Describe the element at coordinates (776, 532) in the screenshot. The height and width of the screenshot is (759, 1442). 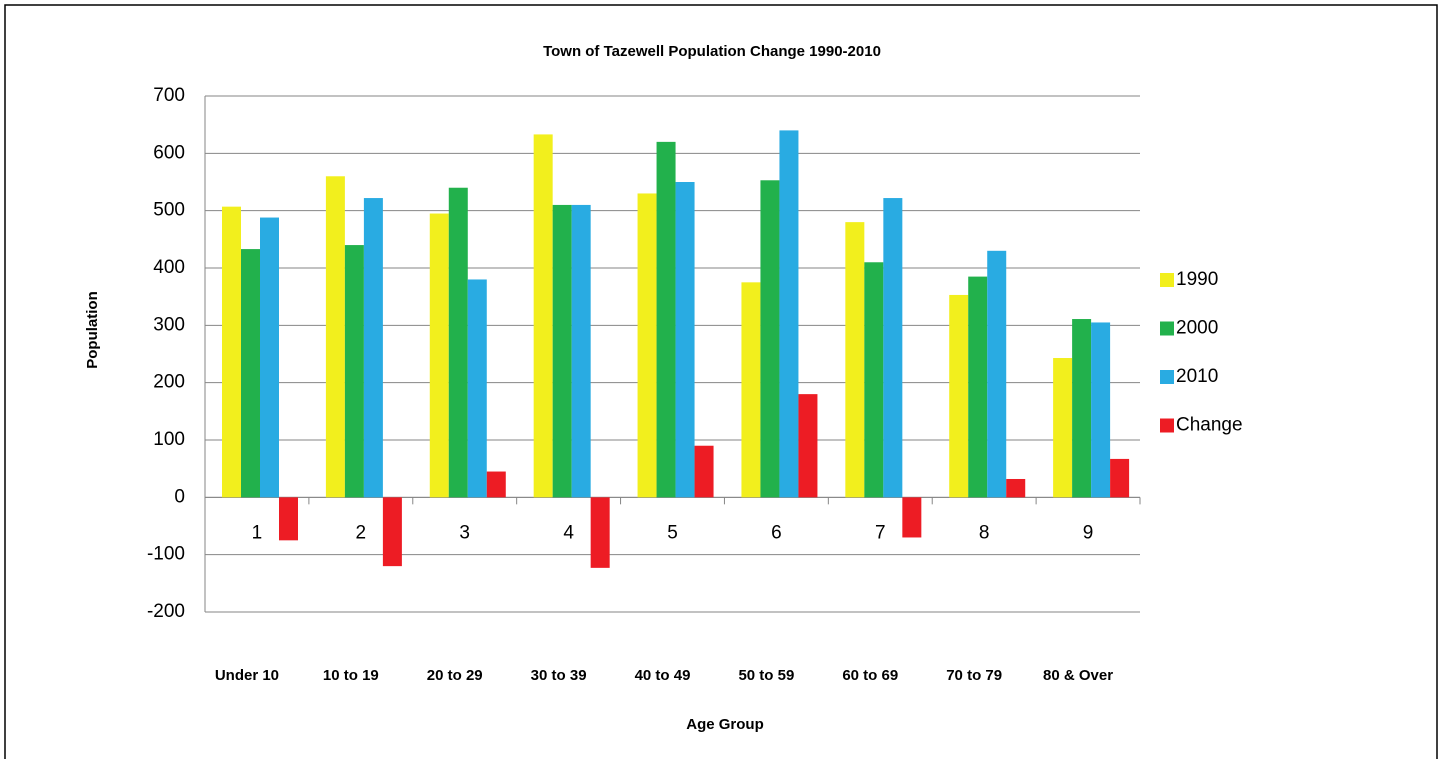
I see `x-tick-label: 6` at that location.